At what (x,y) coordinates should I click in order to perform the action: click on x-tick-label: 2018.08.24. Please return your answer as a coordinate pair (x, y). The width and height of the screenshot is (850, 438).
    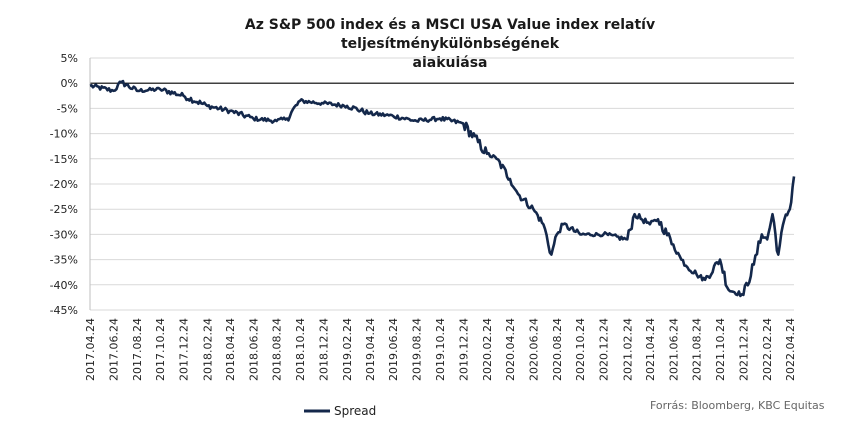
    Looking at the image, I should click on (277, 349).